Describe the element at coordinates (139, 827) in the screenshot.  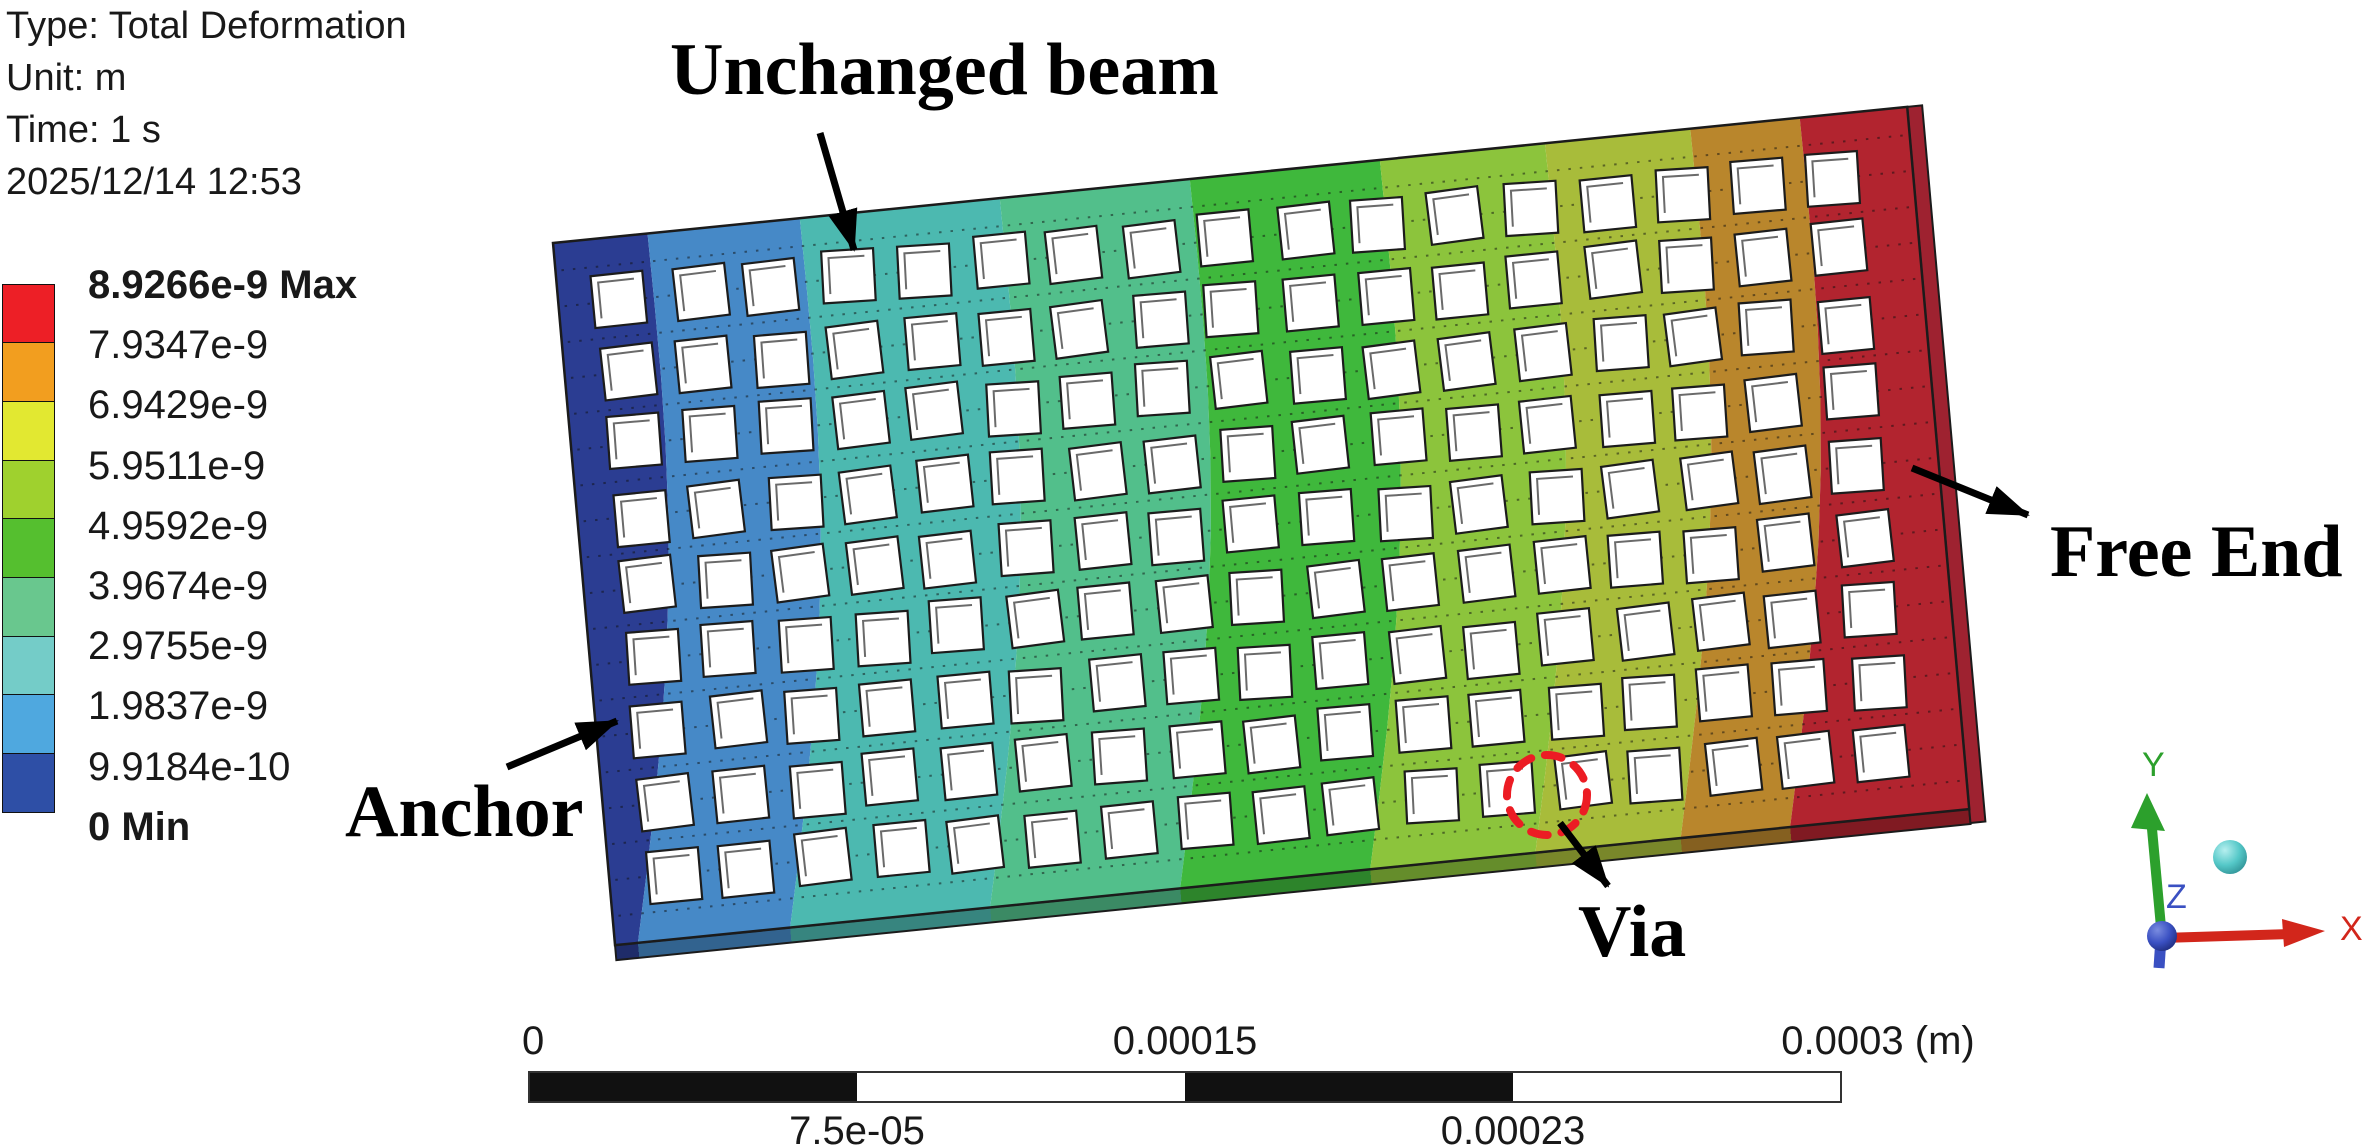
I see `legend-label-min: 0 Min` at that location.